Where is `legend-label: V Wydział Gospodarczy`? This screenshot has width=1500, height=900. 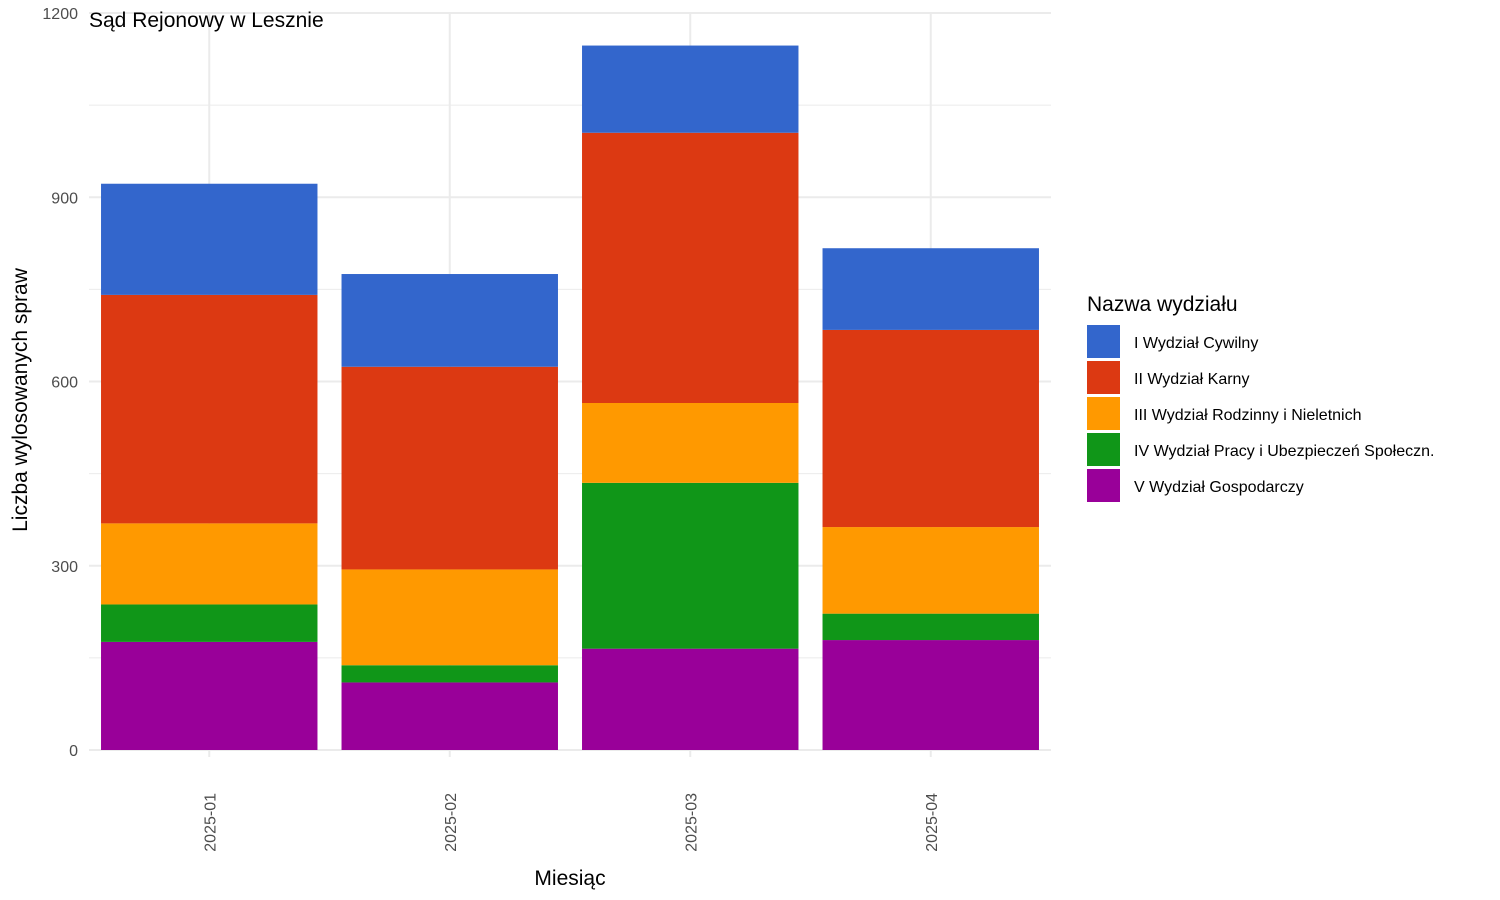
legend-label: V Wydział Gospodarczy is located at coordinates (1219, 487).